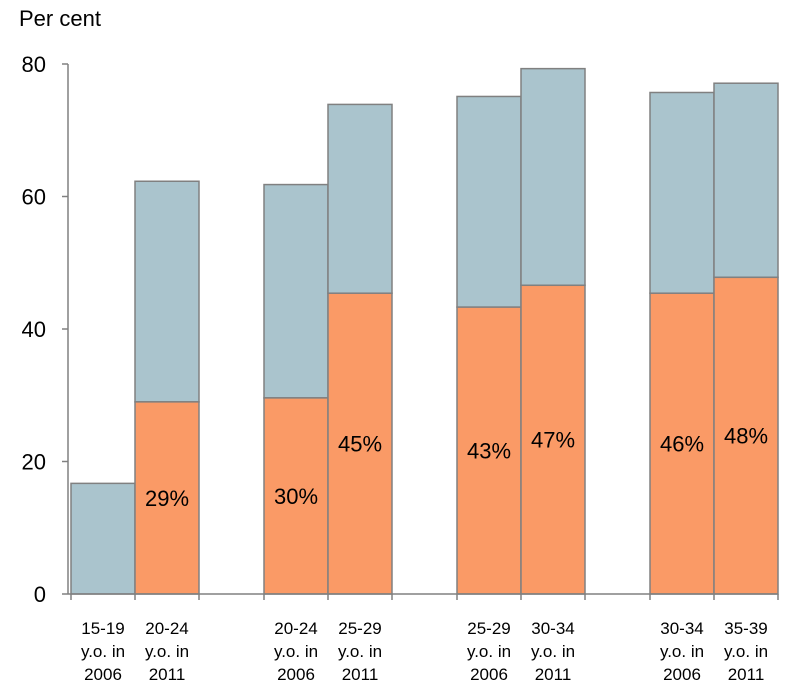  I want to click on x-tick-label: 35-39, so click(745, 628).